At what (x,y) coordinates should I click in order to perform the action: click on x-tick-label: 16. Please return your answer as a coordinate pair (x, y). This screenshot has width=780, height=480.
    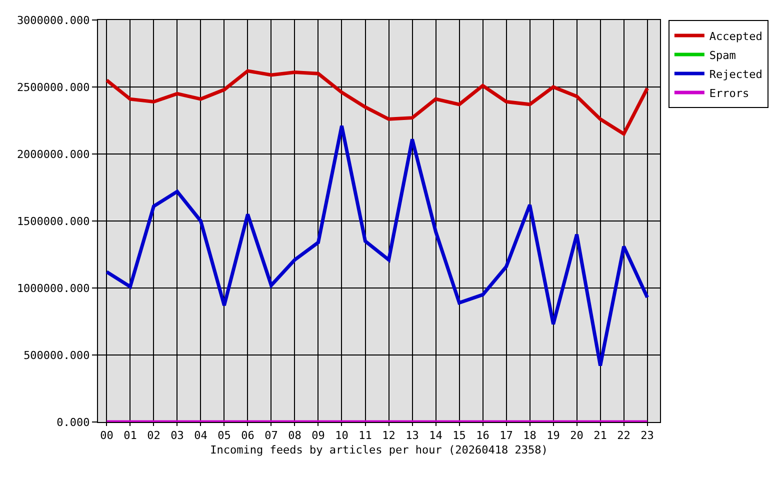
    Looking at the image, I should click on (483, 435).